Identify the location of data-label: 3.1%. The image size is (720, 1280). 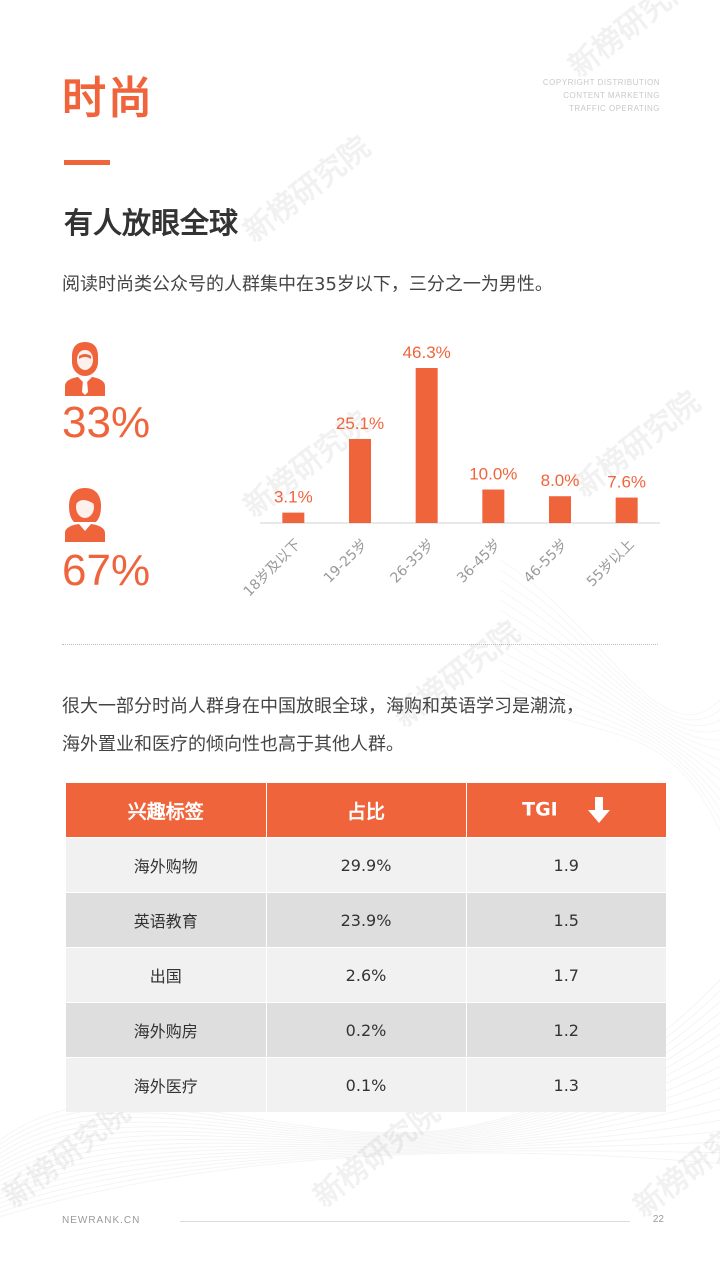
(293, 497).